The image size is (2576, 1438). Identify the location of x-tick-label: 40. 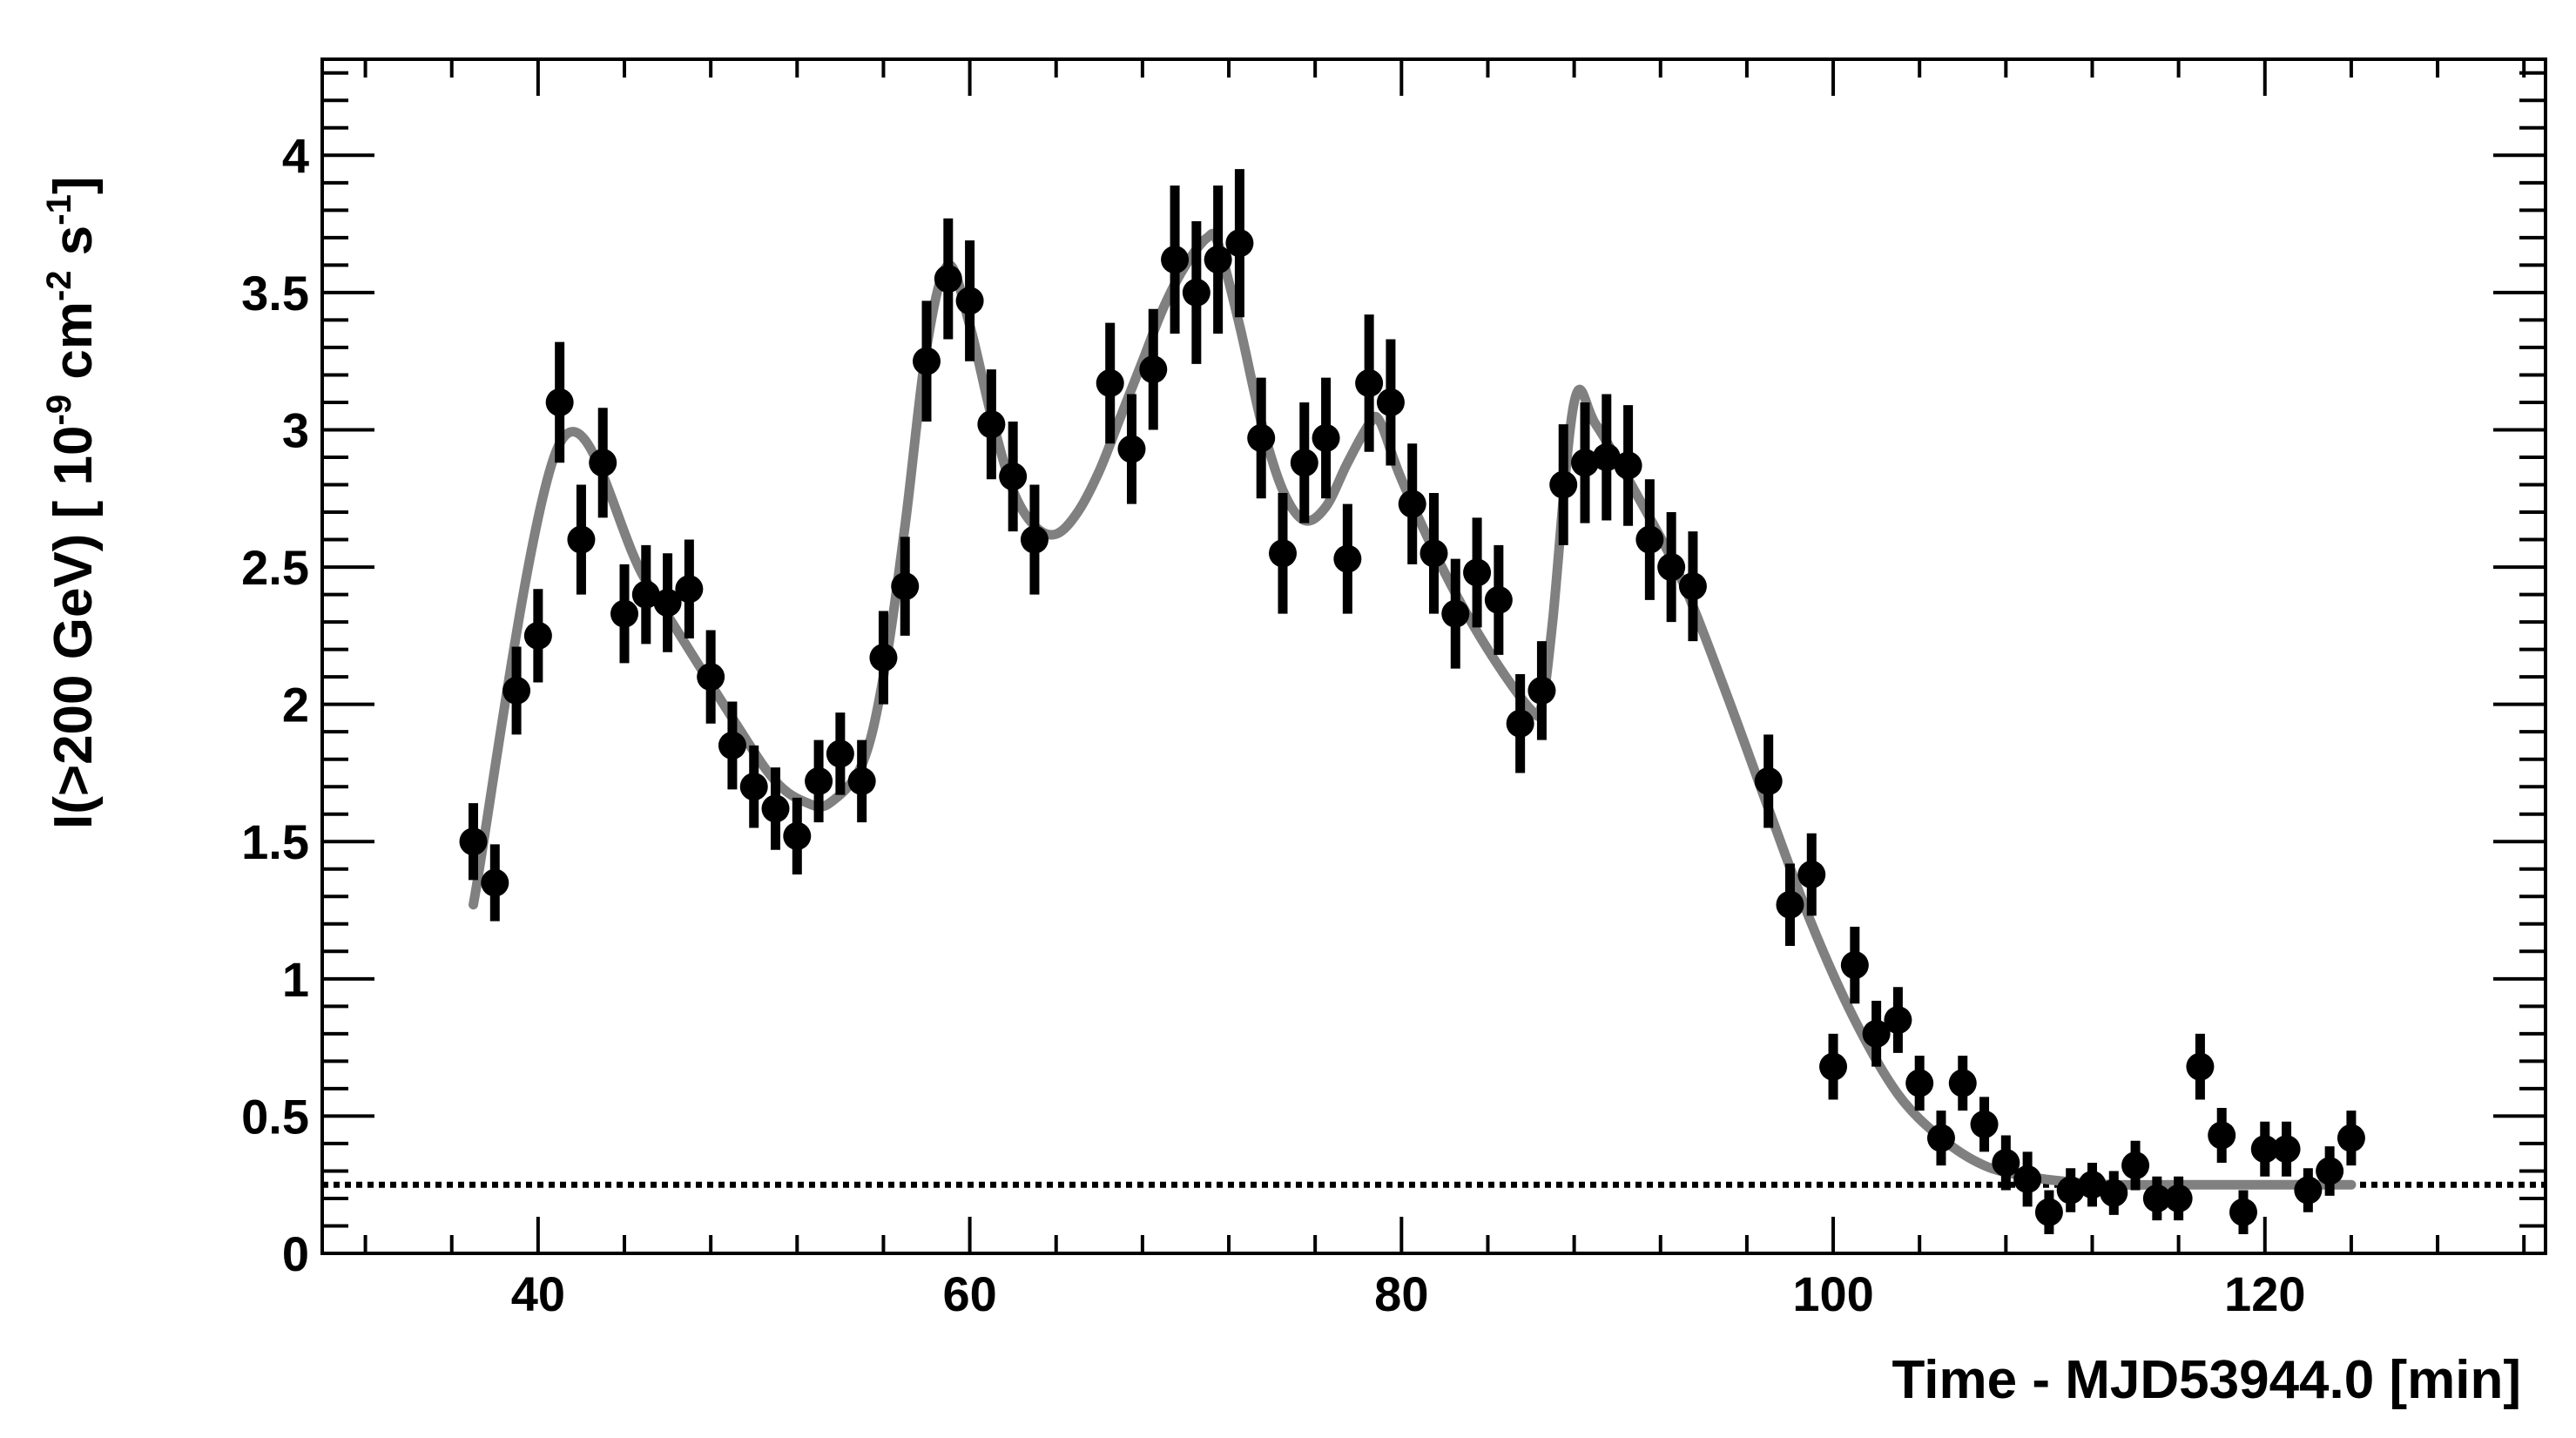
(538, 1293).